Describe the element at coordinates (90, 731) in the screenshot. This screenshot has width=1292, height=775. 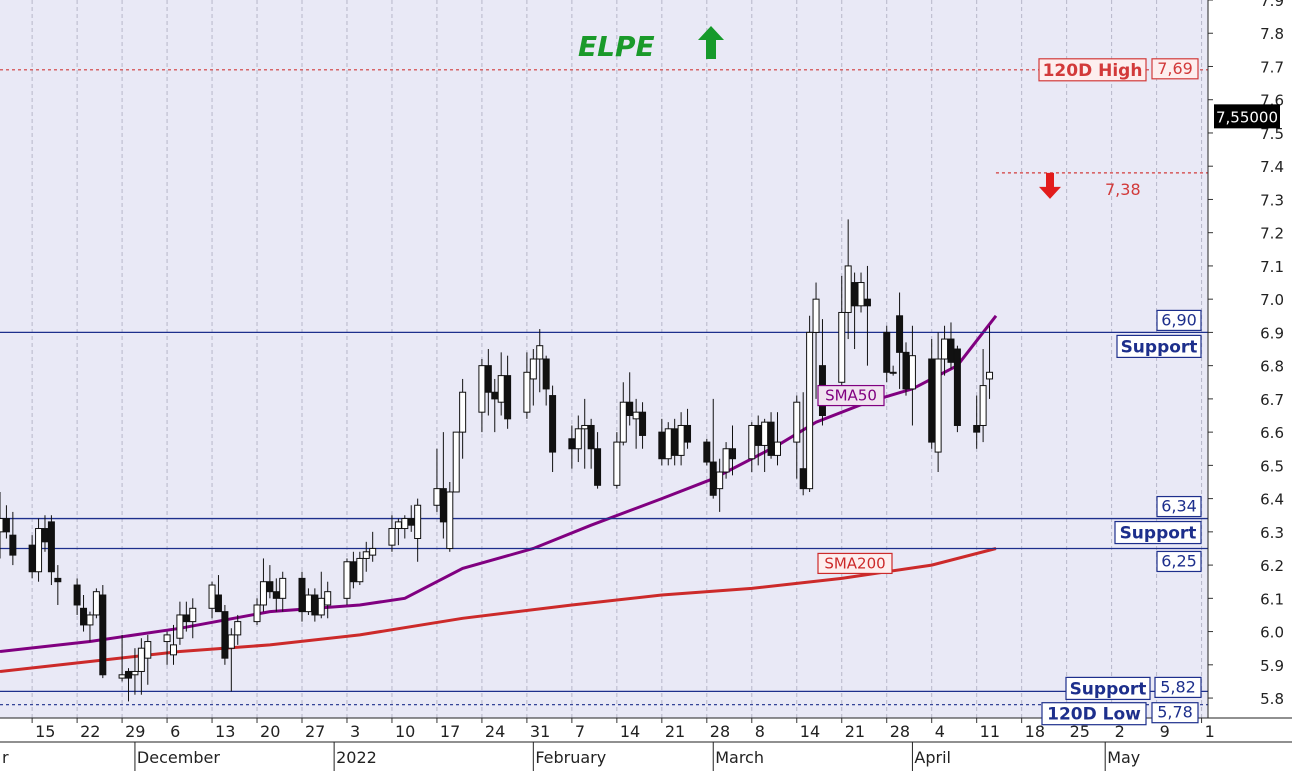
I see `x-tick-label: 22` at that location.